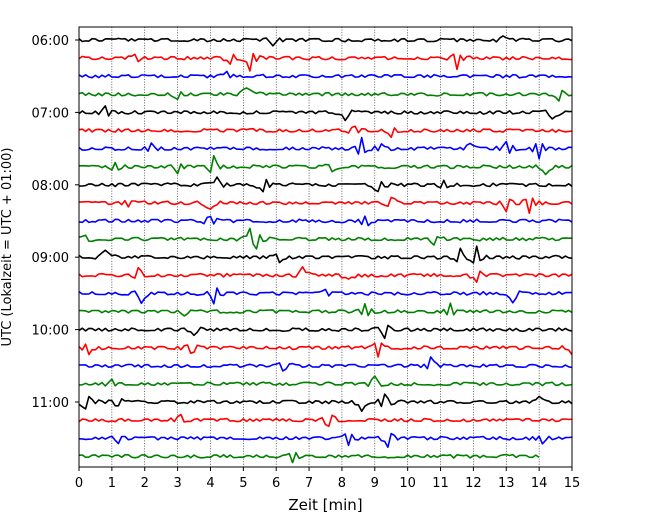 This screenshot has width=650, height=520. What do you see at coordinates (325, 505) in the screenshot?
I see `x-axis-title: Zeit [min]` at bounding box center [325, 505].